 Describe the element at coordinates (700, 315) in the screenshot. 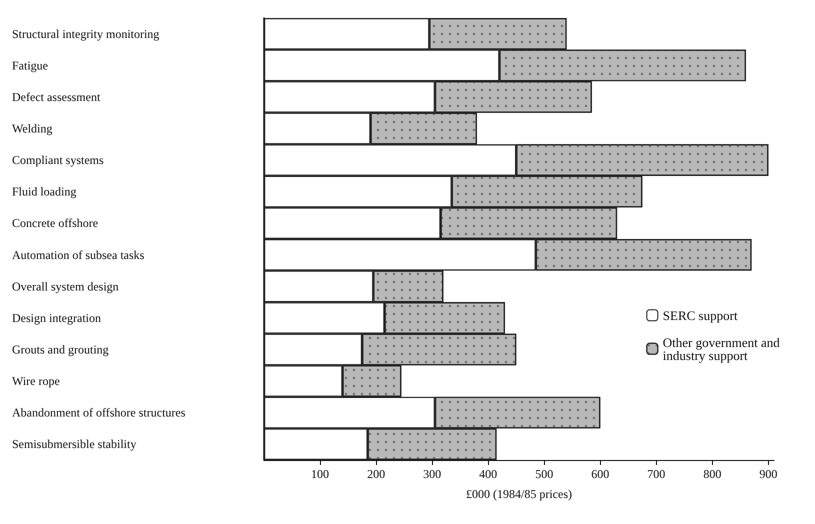

I see `legend-label: SERC support` at that location.